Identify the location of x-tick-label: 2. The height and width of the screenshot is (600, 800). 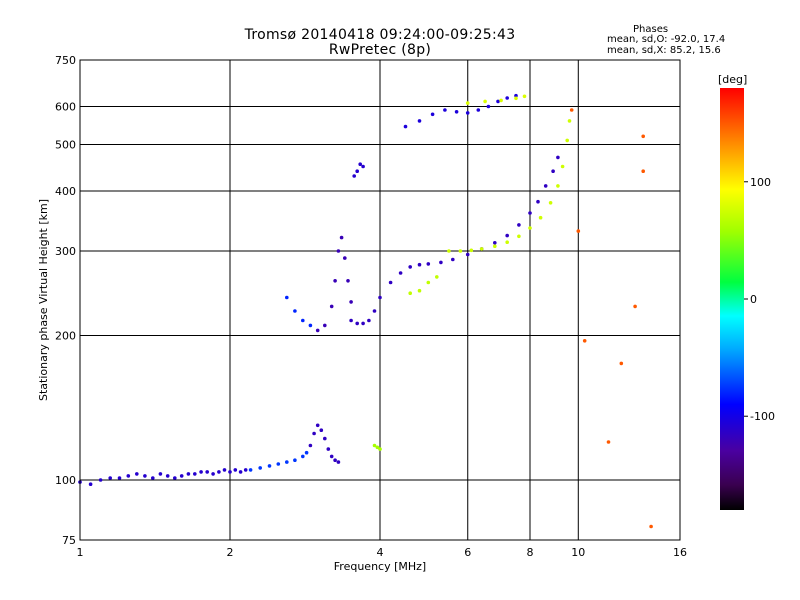
(230, 552).